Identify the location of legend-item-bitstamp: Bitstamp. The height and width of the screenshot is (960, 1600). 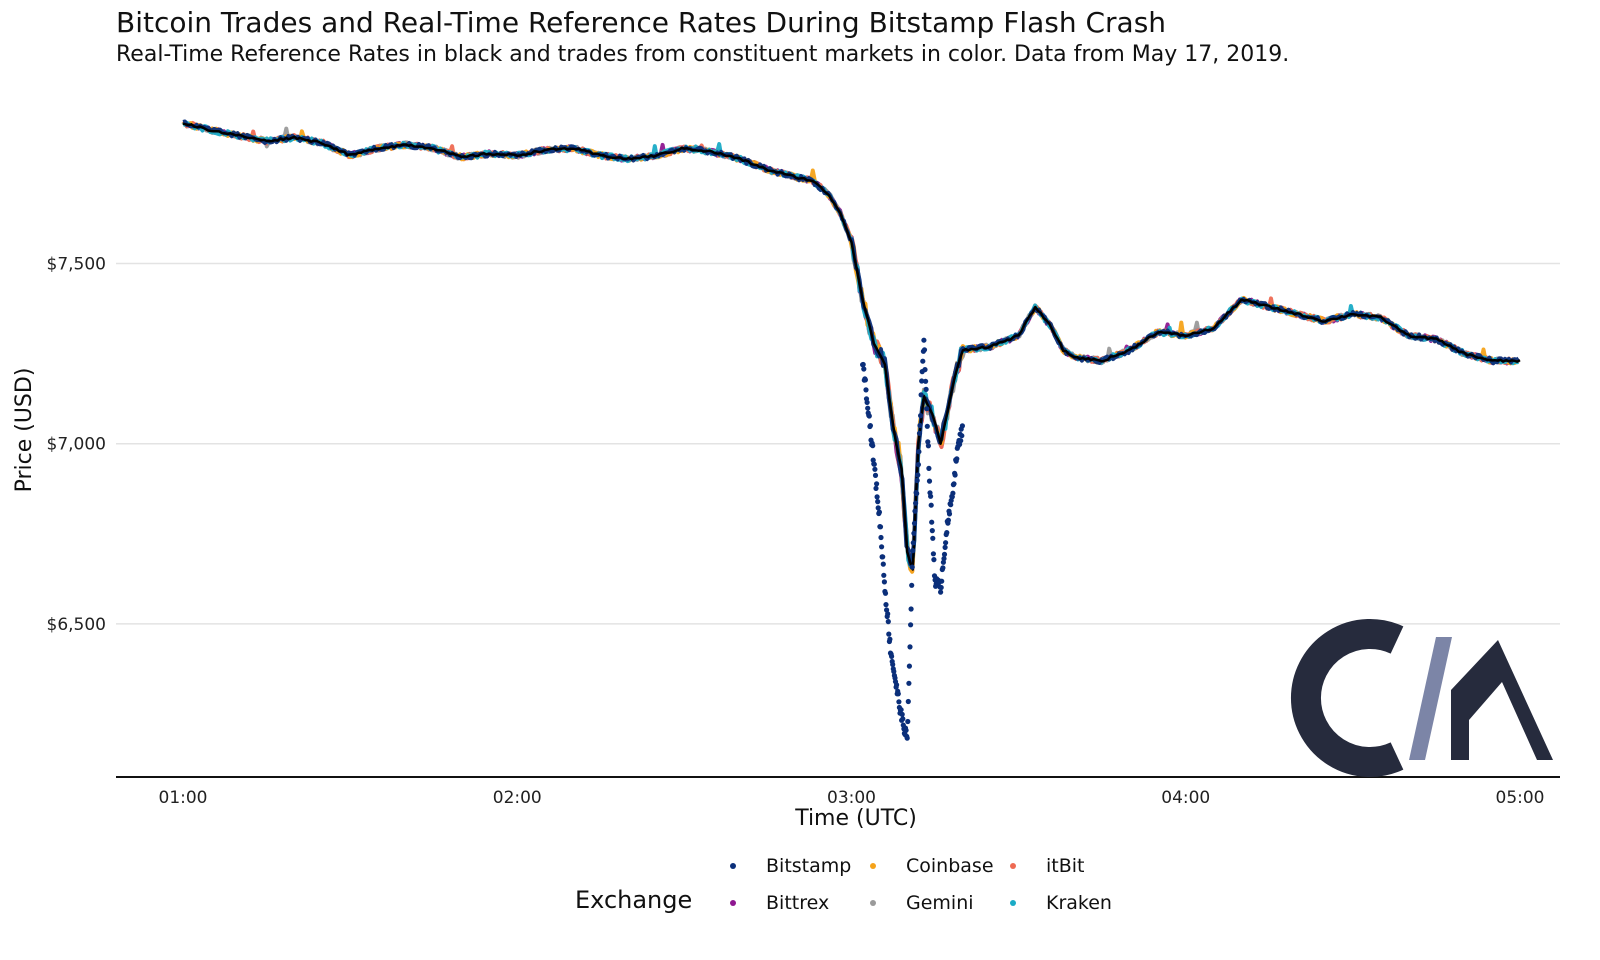
(790, 866).